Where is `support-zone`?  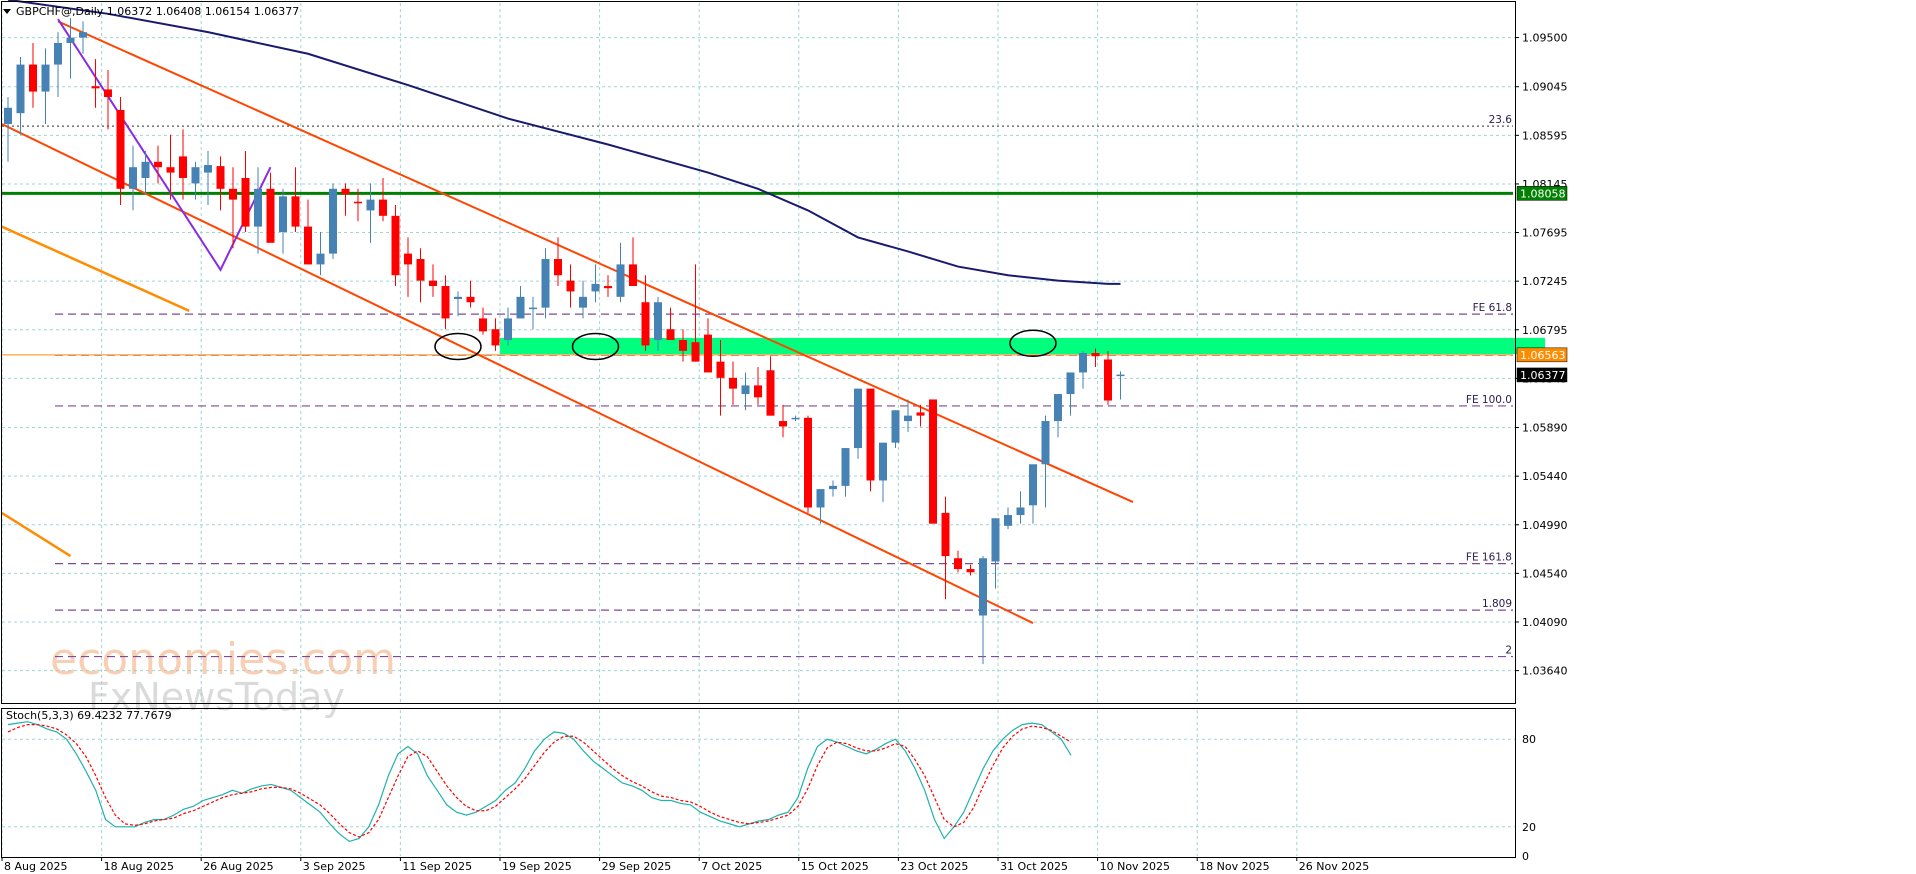
support-zone is located at coordinates (1022, 346).